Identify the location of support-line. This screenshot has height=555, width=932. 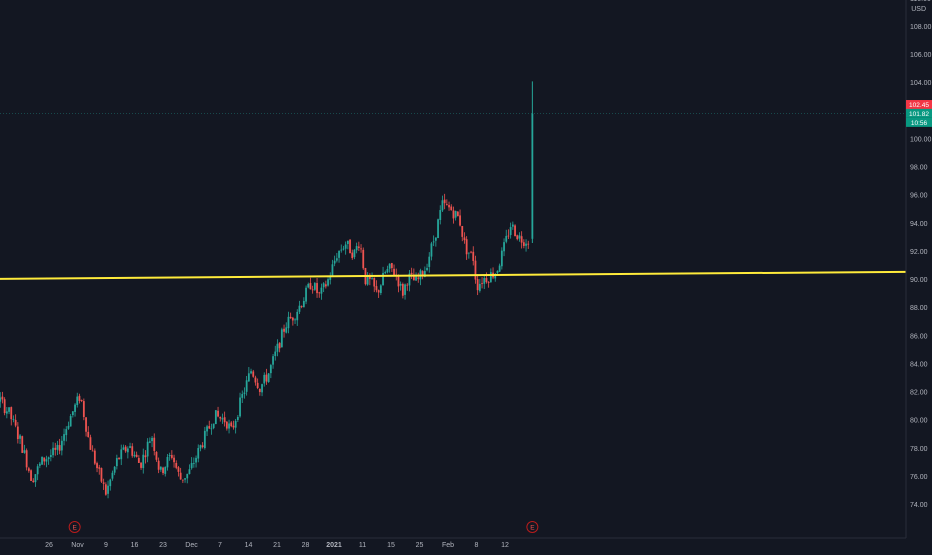
(453, 275).